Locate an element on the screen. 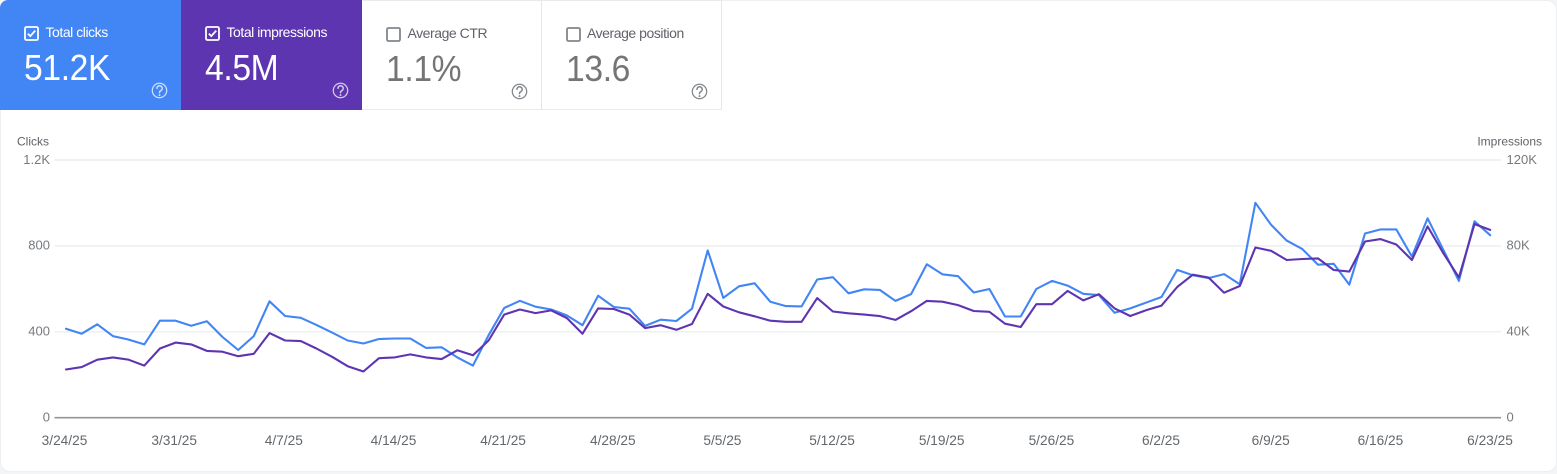 This screenshot has width=1557, height=474. svg-text: 5/26/25 is located at coordinates (1052, 440).